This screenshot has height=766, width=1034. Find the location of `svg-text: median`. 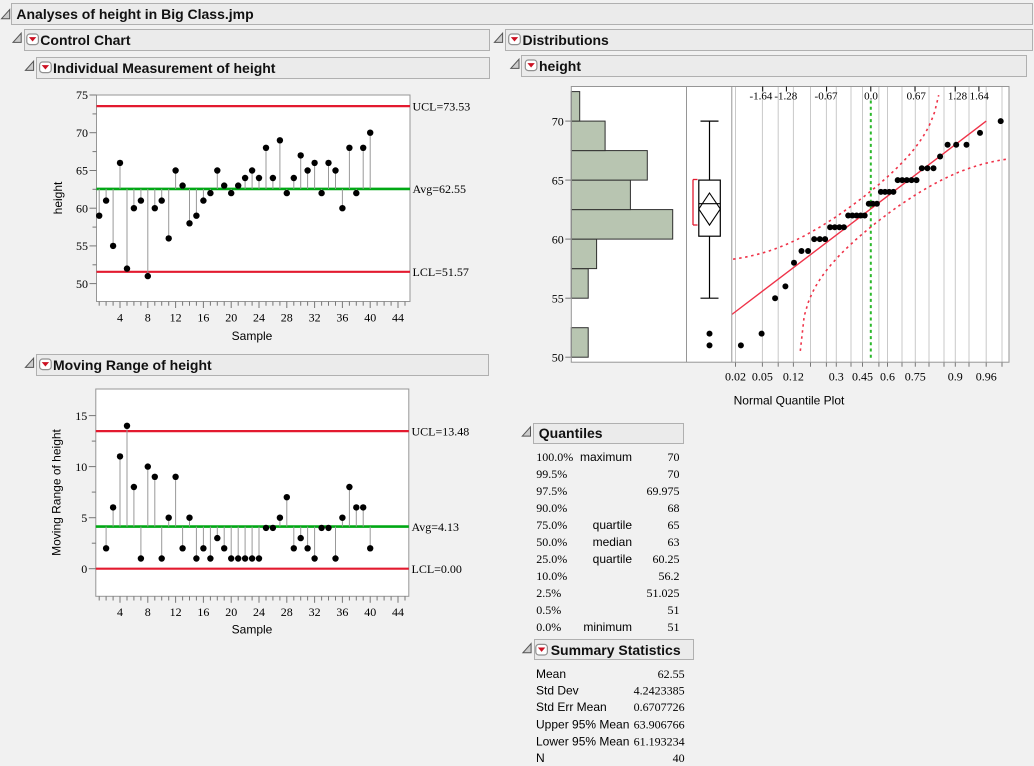

svg-text: median is located at coordinates (612, 542).